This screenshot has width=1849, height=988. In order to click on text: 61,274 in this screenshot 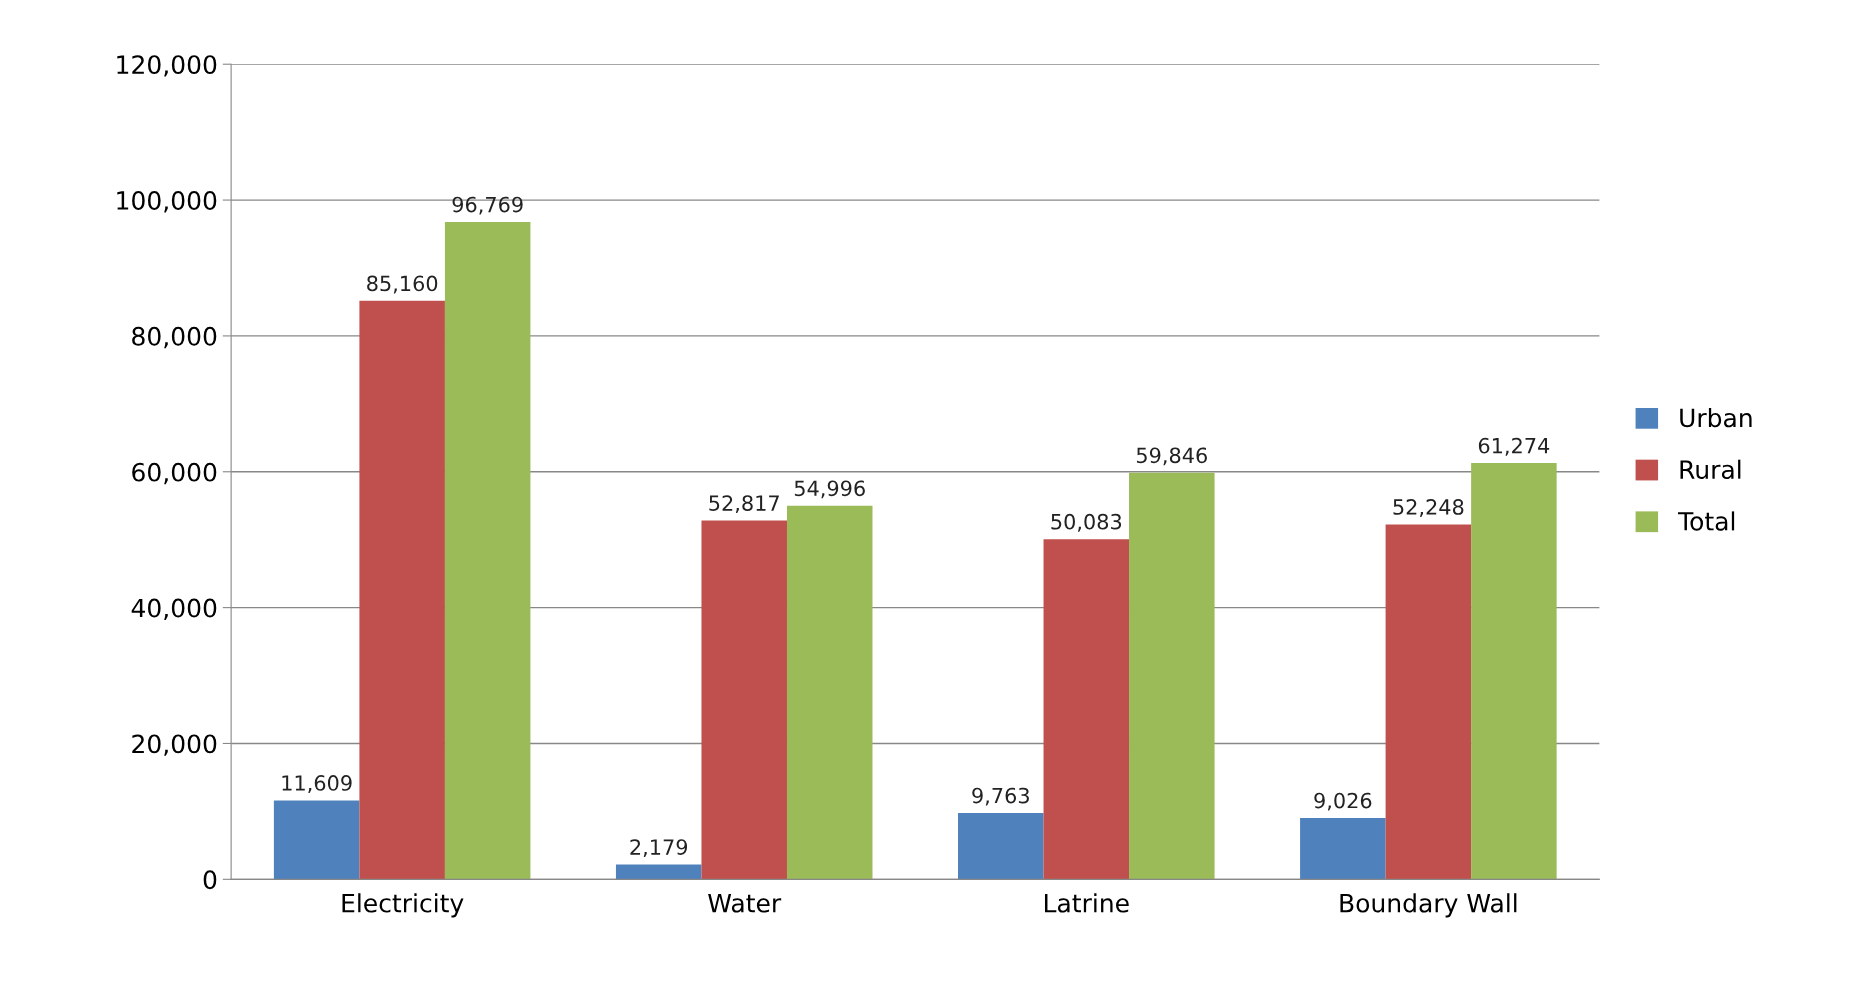, I will do `click(1514, 446)`.